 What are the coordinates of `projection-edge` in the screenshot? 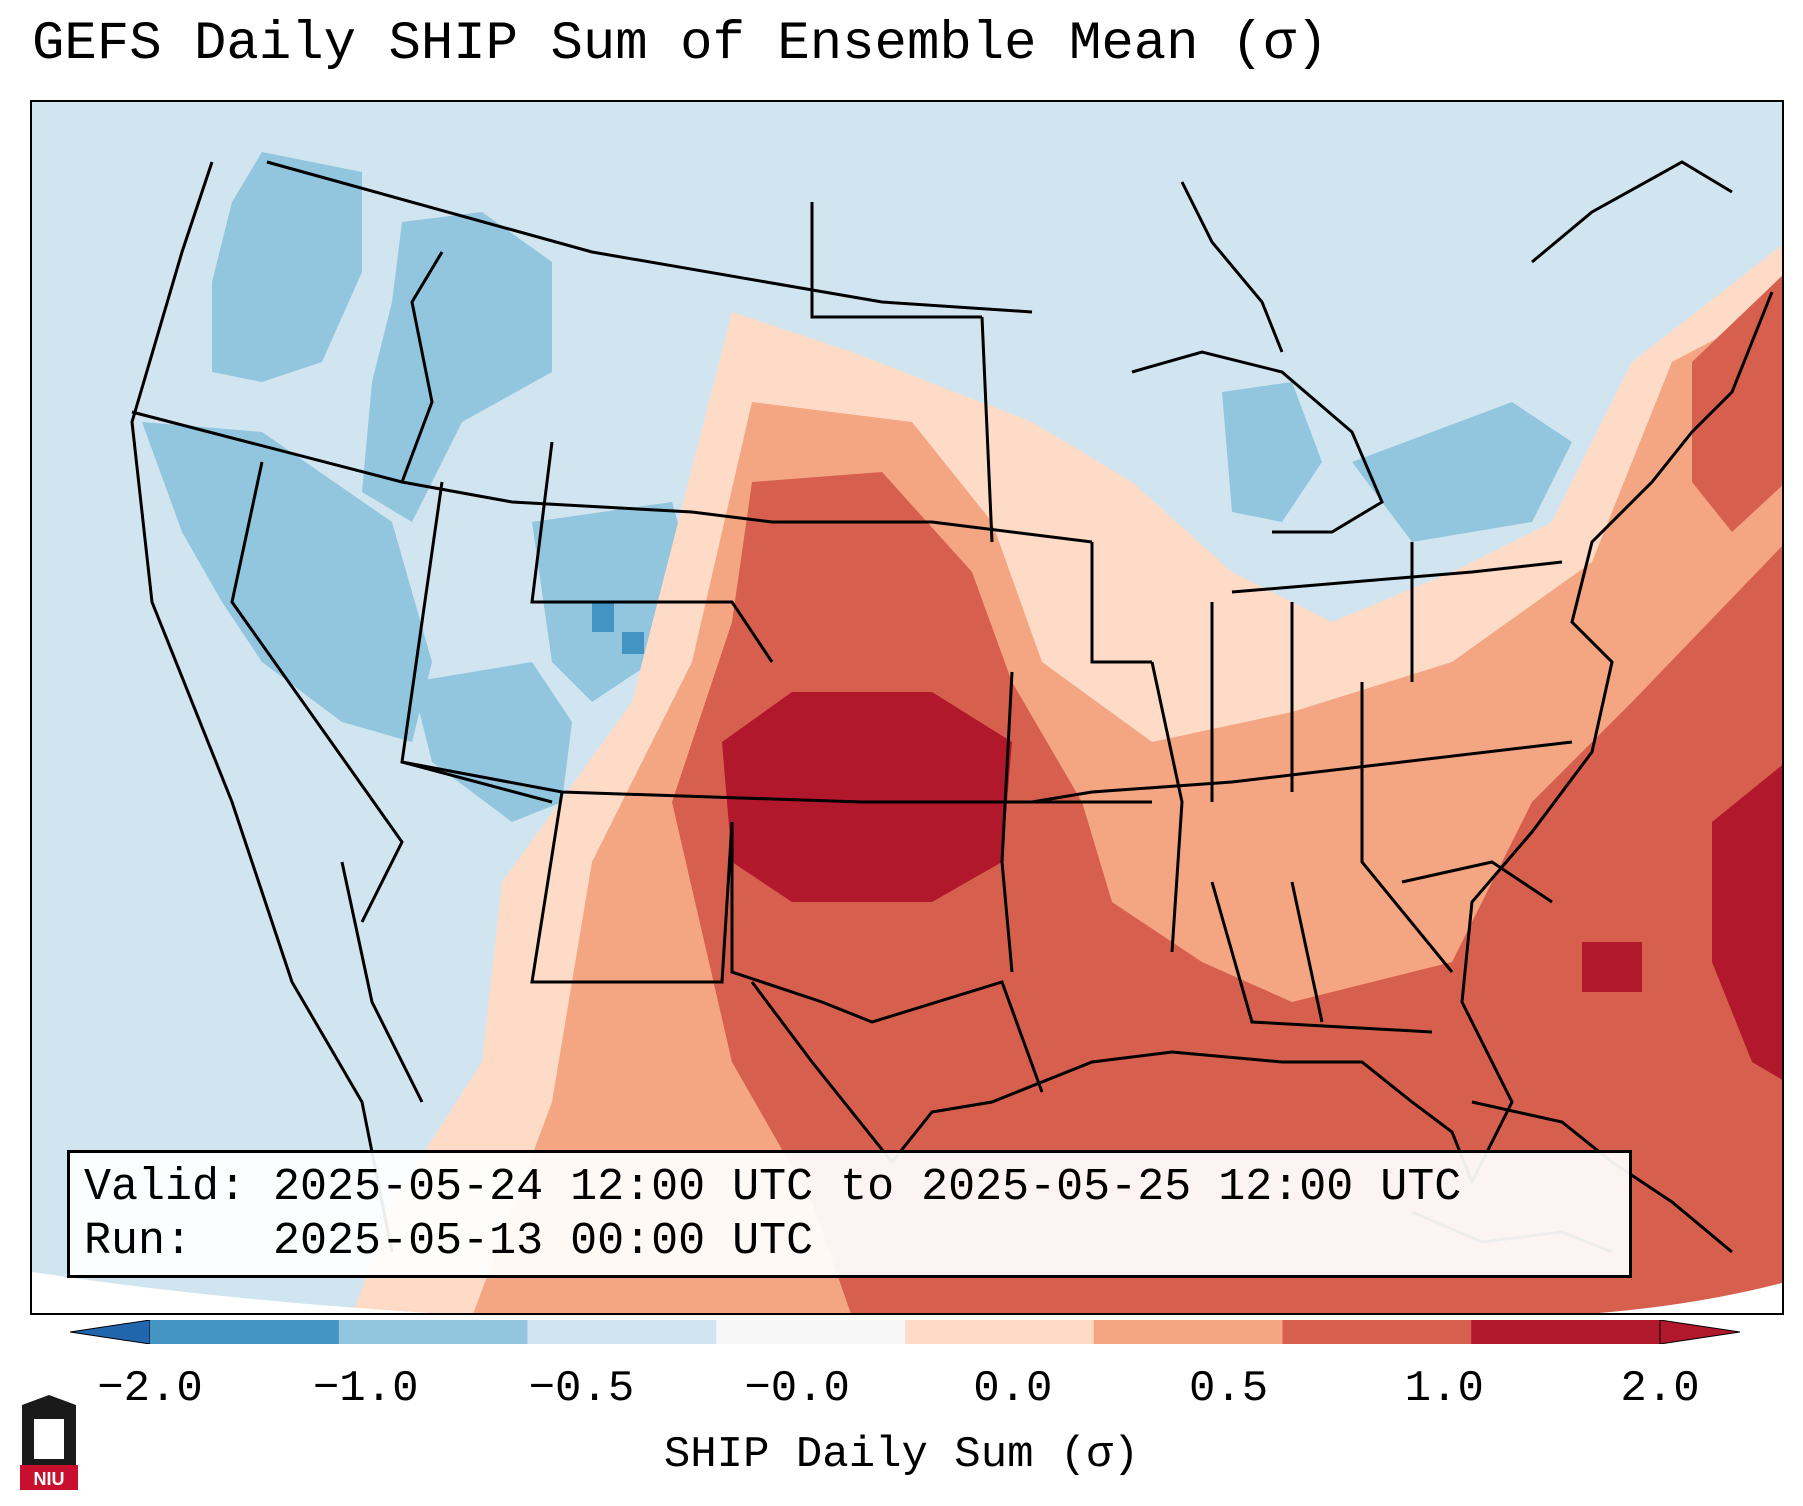 It's located at (232, 1292).